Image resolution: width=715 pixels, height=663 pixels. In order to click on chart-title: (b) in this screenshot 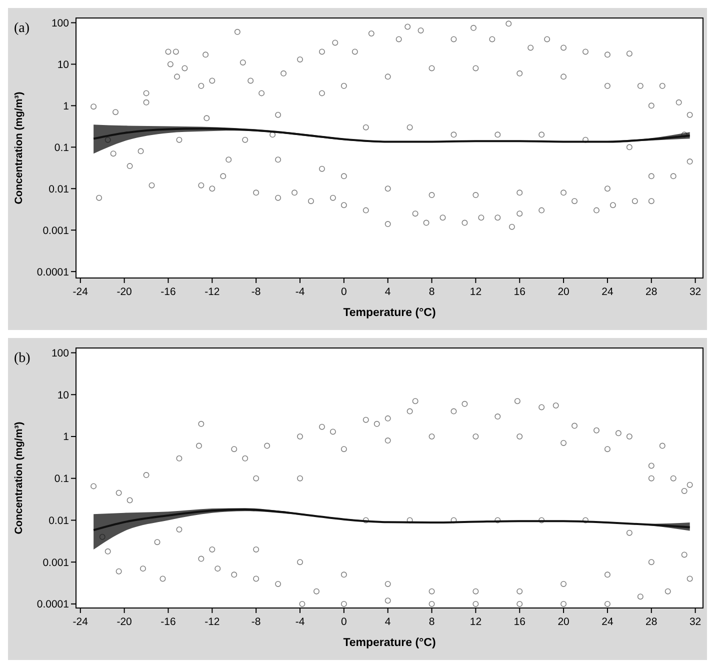, I will do `click(22, 358)`.